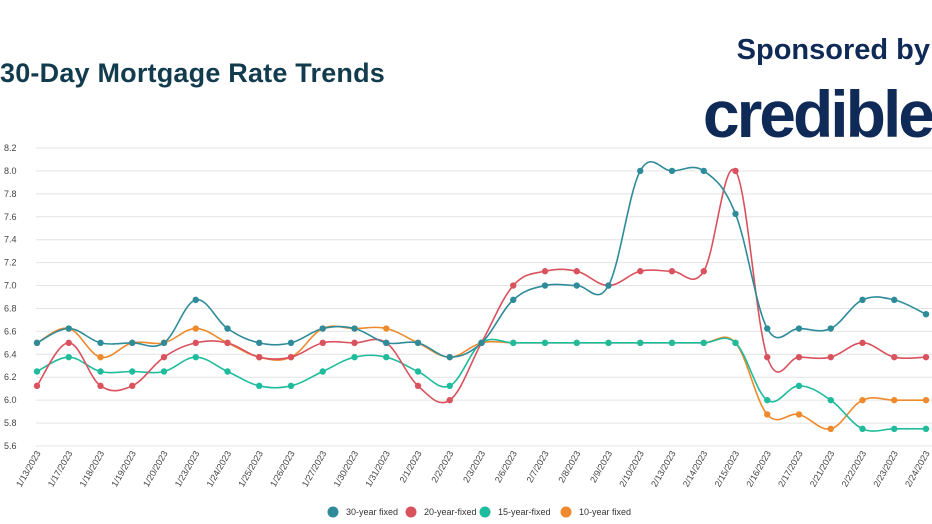  I want to click on sponsor-label: Sponsored by, so click(833, 50).